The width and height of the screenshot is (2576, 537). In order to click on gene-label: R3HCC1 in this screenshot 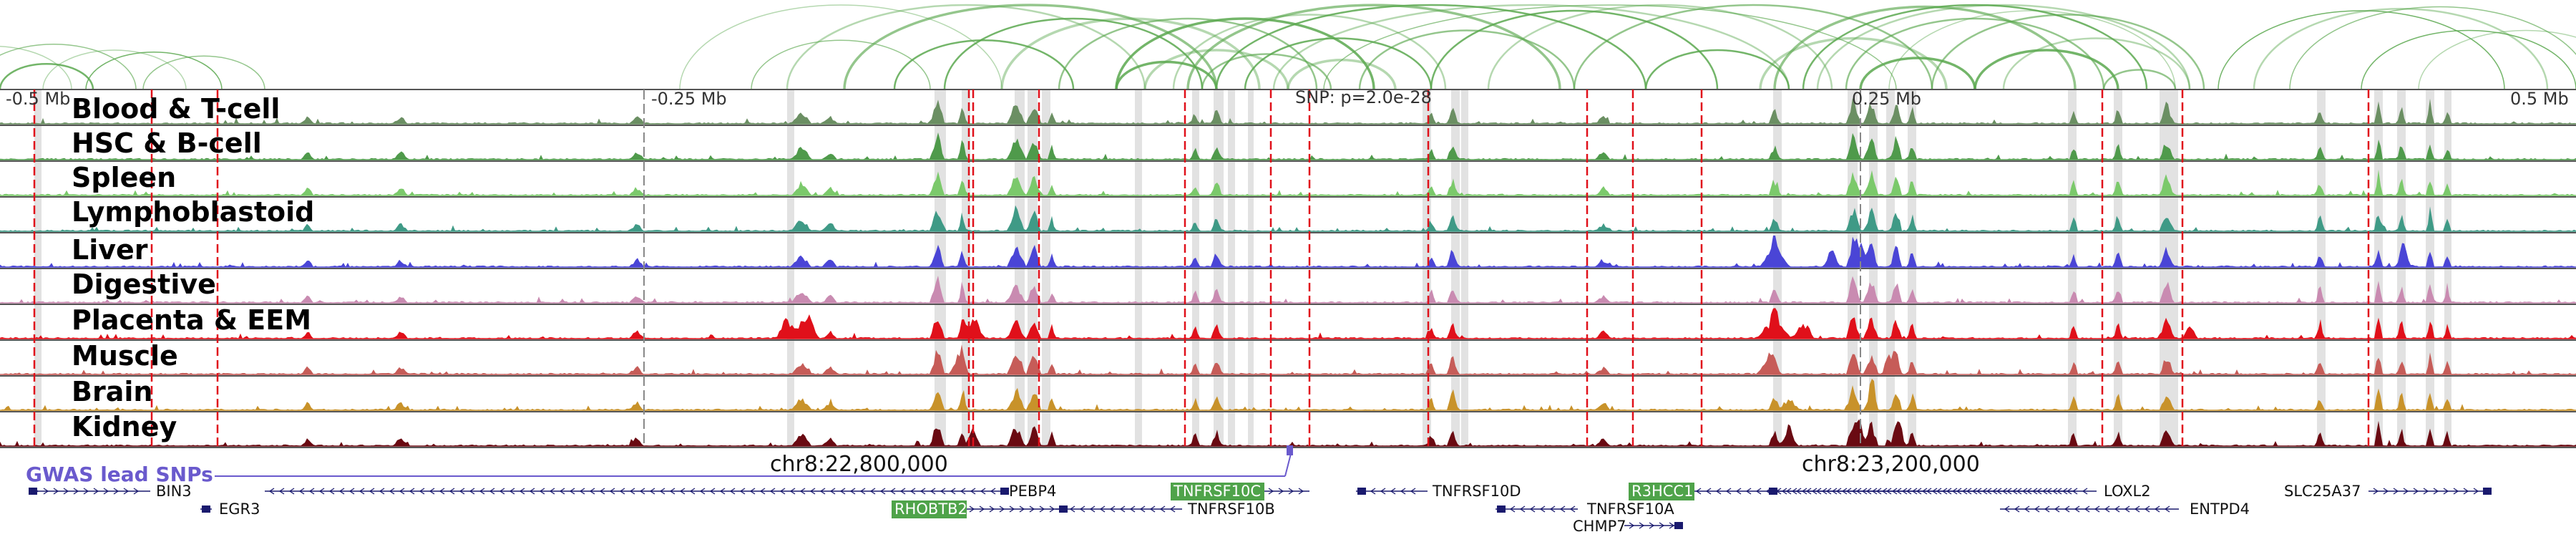, I will do `click(1662, 491)`.